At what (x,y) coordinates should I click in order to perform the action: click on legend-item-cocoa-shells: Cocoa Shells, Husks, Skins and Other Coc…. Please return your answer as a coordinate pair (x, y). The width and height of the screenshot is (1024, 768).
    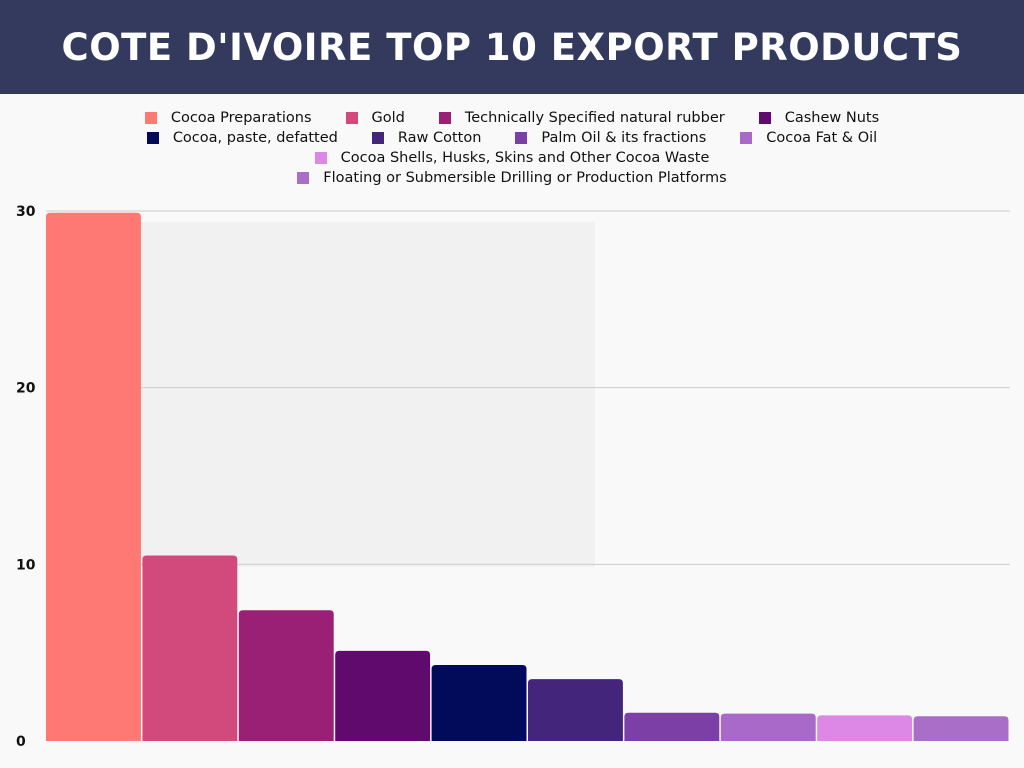
    Looking at the image, I should click on (512, 158).